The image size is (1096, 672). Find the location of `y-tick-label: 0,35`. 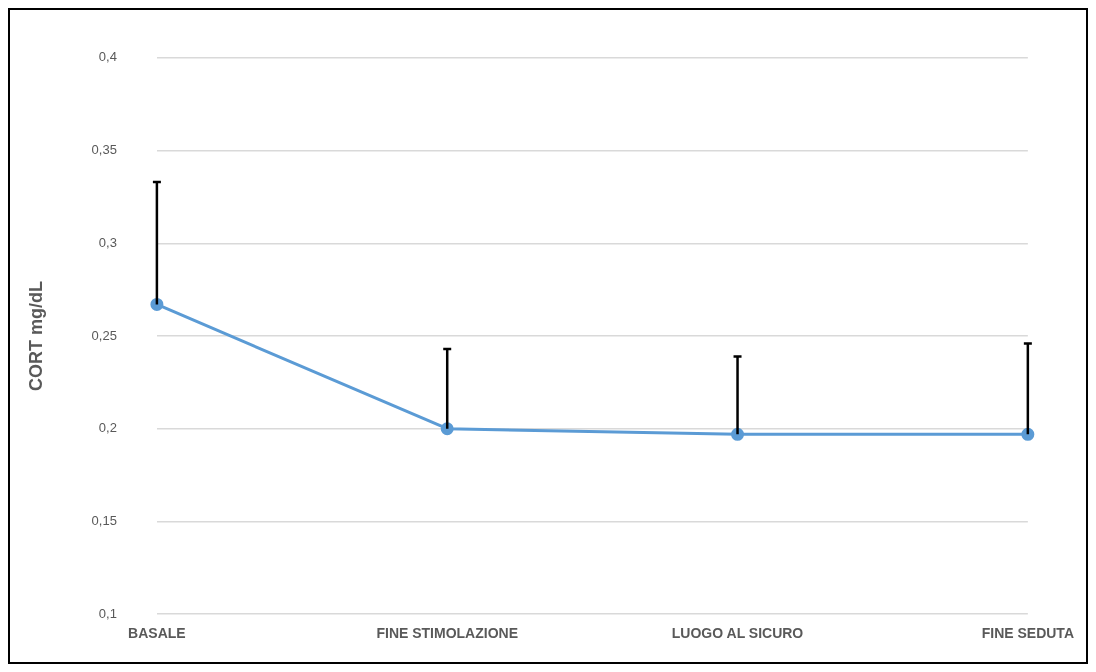

y-tick-label: 0,35 is located at coordinates (104, 150).